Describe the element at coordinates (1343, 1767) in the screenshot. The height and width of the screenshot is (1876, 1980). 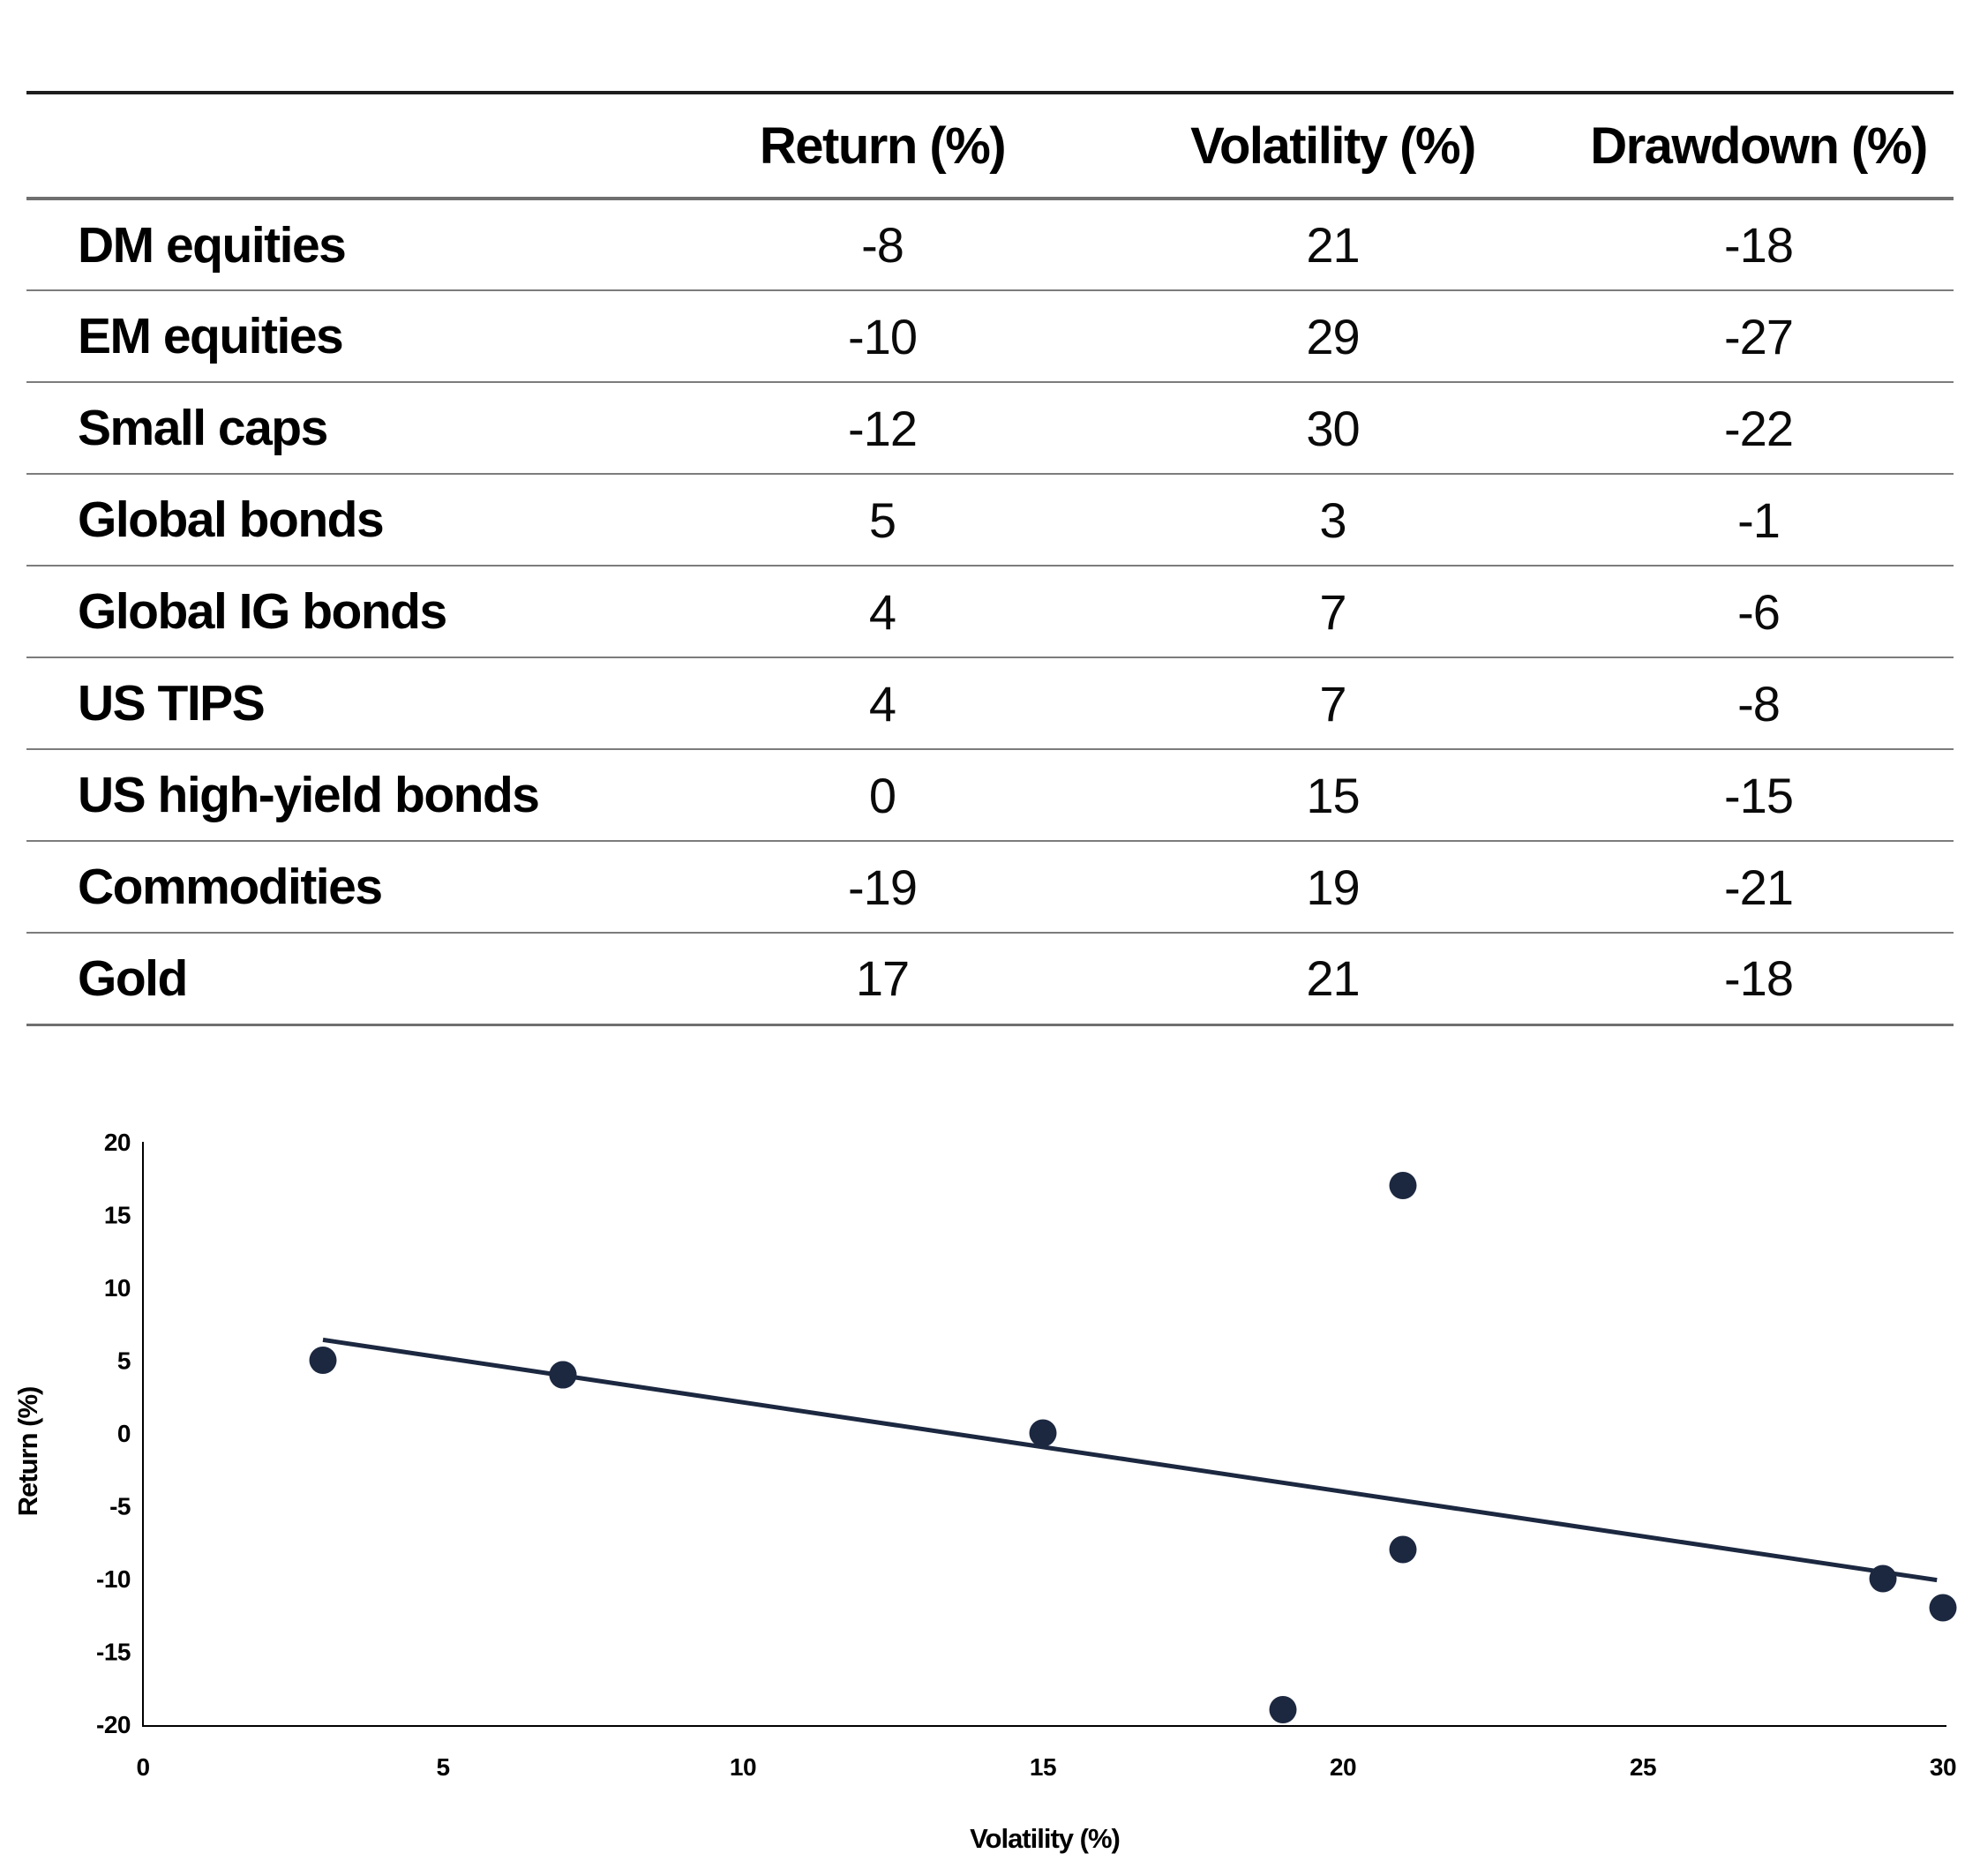
I see `x-tick-label: 20` at that location.